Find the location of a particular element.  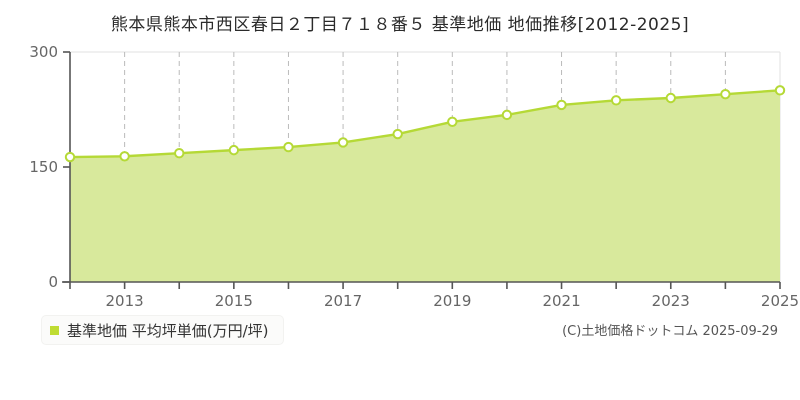

chart-title: 熊本県熊本市西区春日２丁目７１８番５ 基準地価 地価推移[2012-2025] is located at coordinates (400, 25).